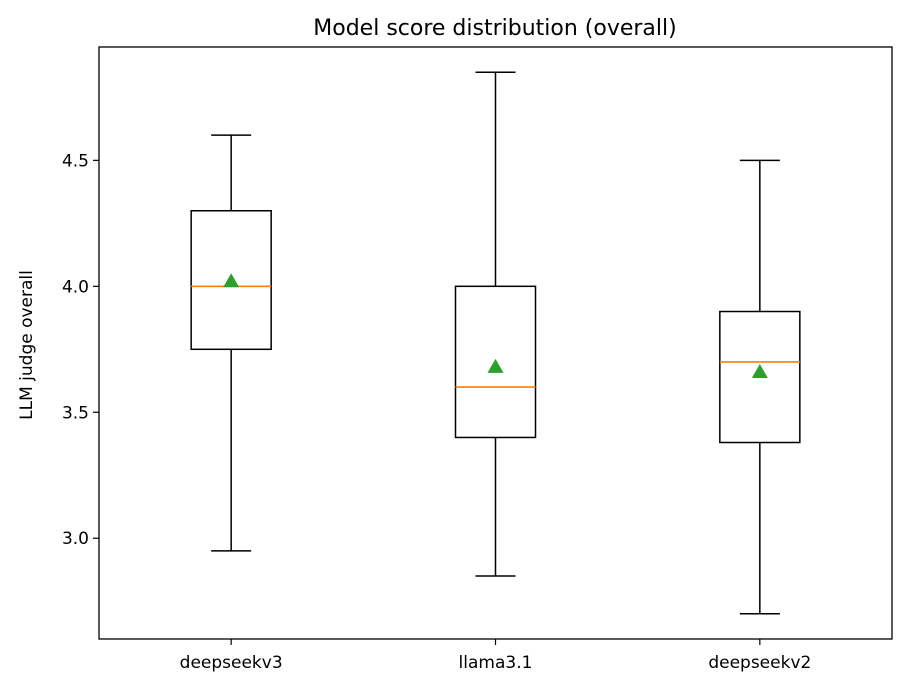 This screenshot has height=695, width=908. I want to click on y-tick-label: 3.0, so click(75, 539).